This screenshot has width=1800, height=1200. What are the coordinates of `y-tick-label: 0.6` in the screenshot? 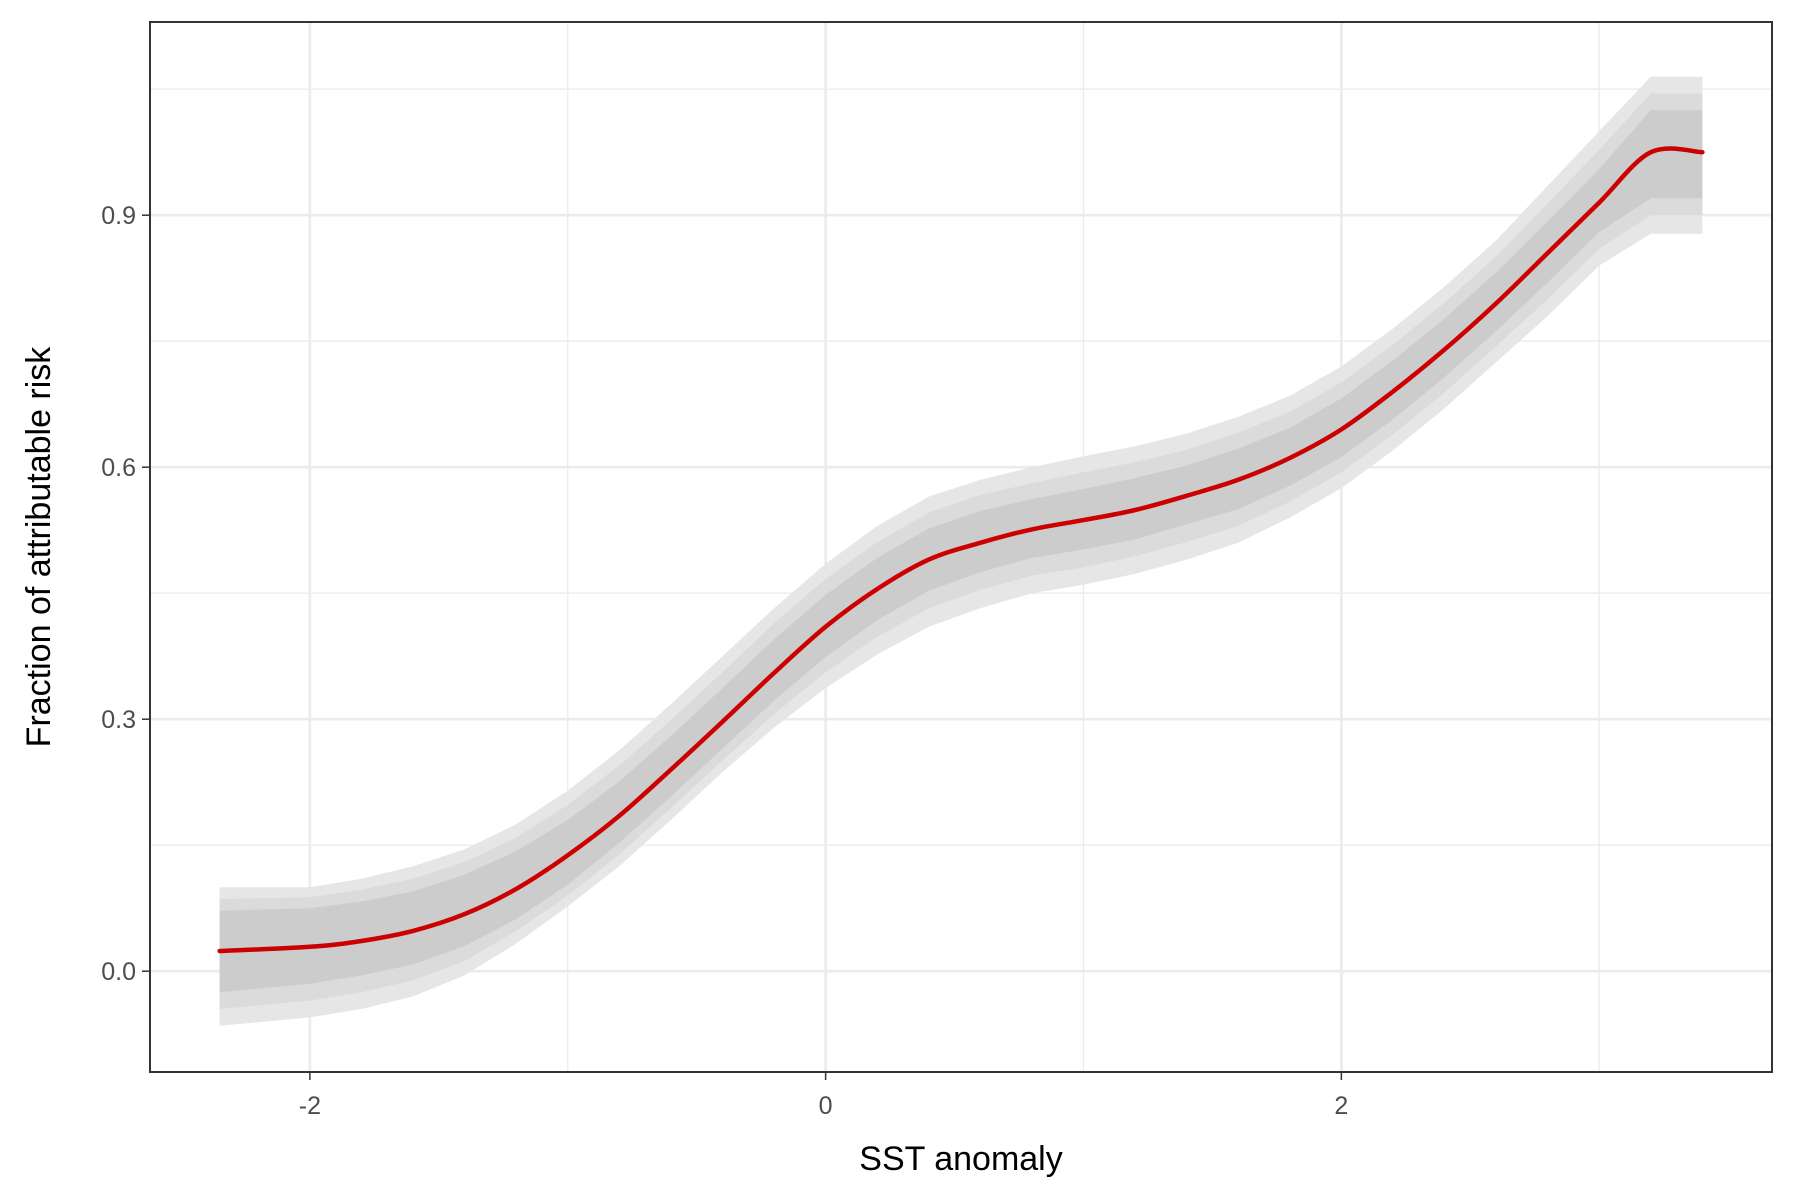 It's located at (118, 468).